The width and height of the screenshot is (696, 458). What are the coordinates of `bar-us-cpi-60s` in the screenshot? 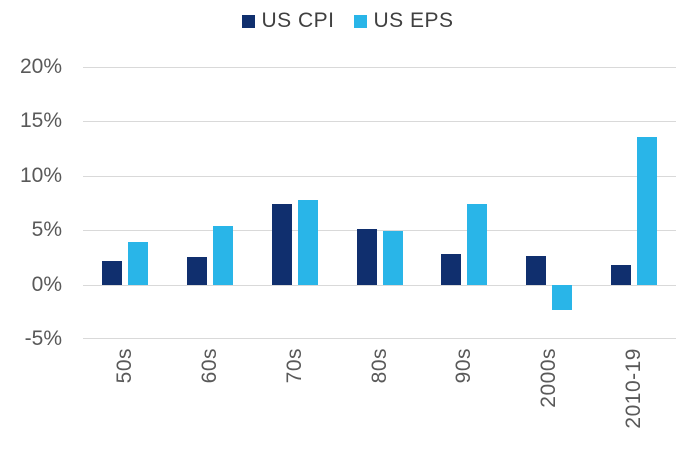 It's located at (197, 271).